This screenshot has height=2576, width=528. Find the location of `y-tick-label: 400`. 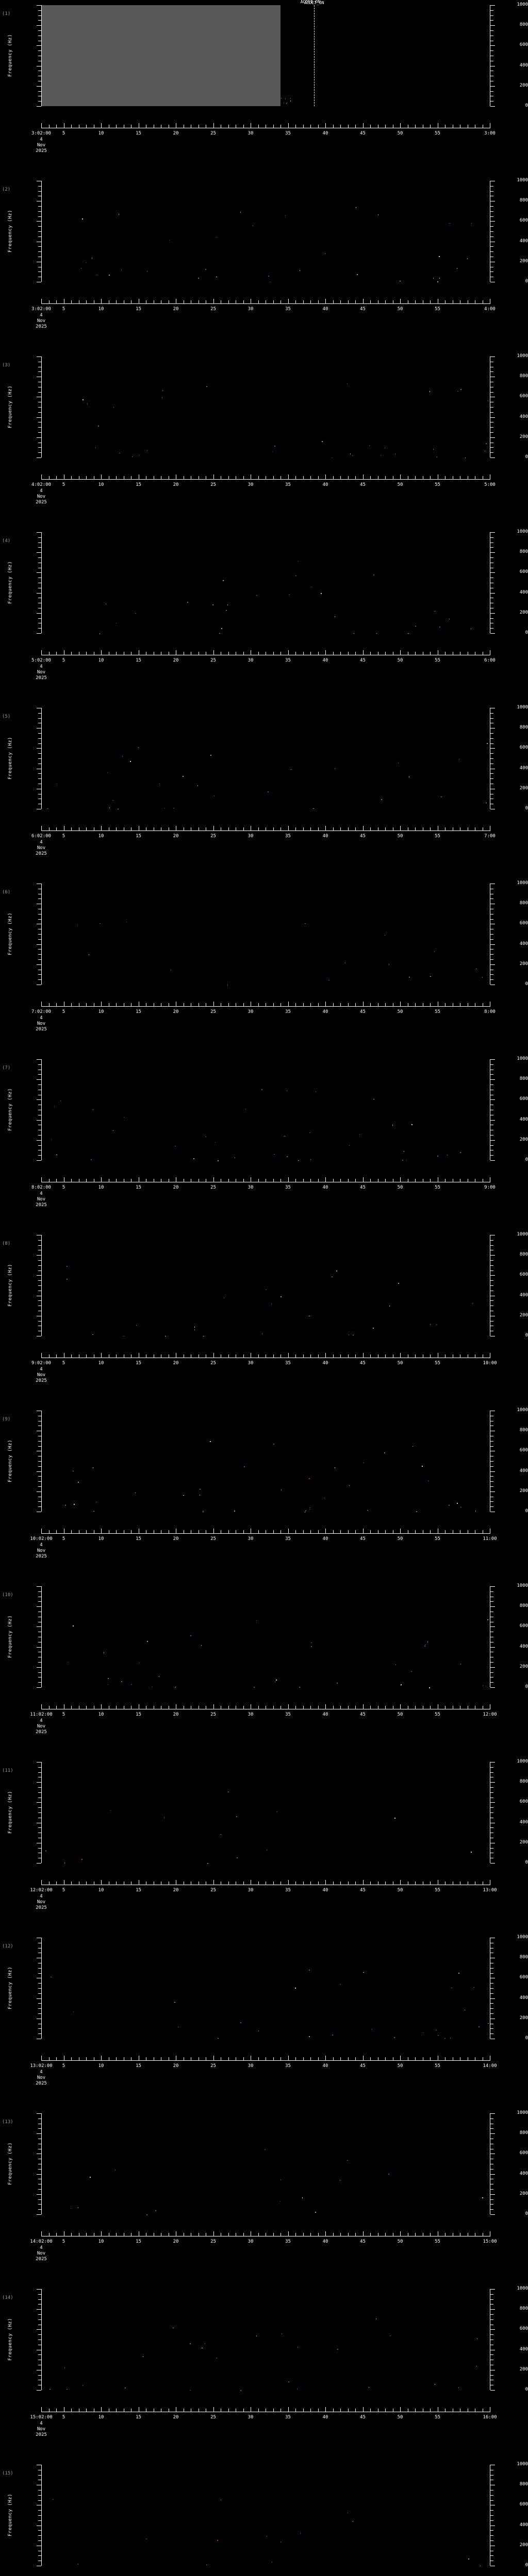

y-tick-label: 400 is located at coordinates (523, 943).